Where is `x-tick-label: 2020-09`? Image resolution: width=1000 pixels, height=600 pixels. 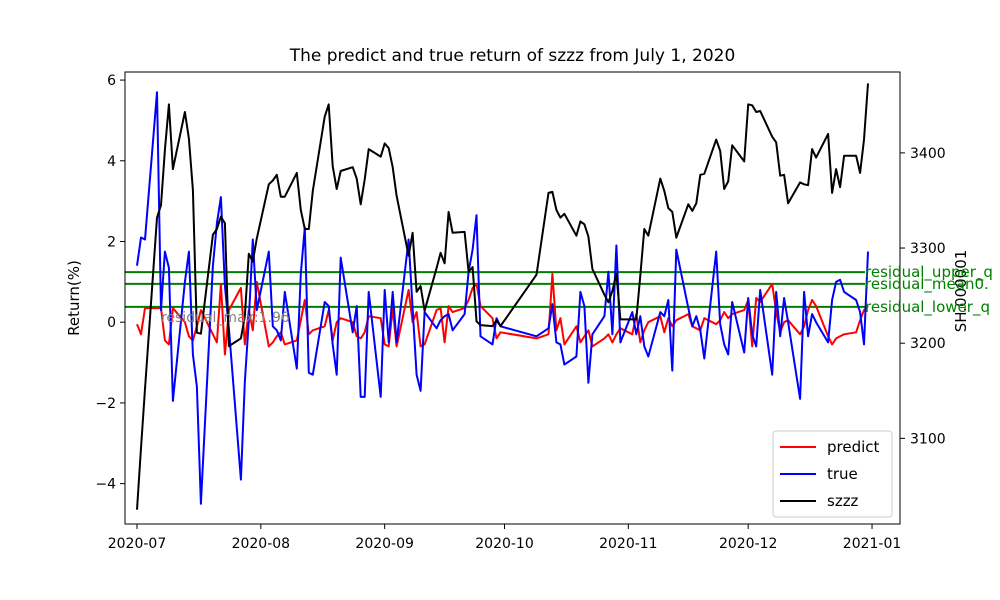 x-tick-label: 2020-09 is located at coordinates (384, 544).